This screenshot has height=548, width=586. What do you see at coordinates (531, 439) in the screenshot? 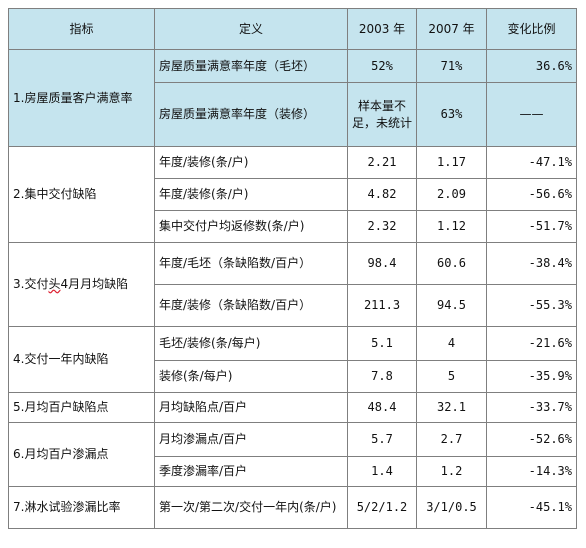
I see `change-cell: -52.6%` at bounding box center [531, 439].